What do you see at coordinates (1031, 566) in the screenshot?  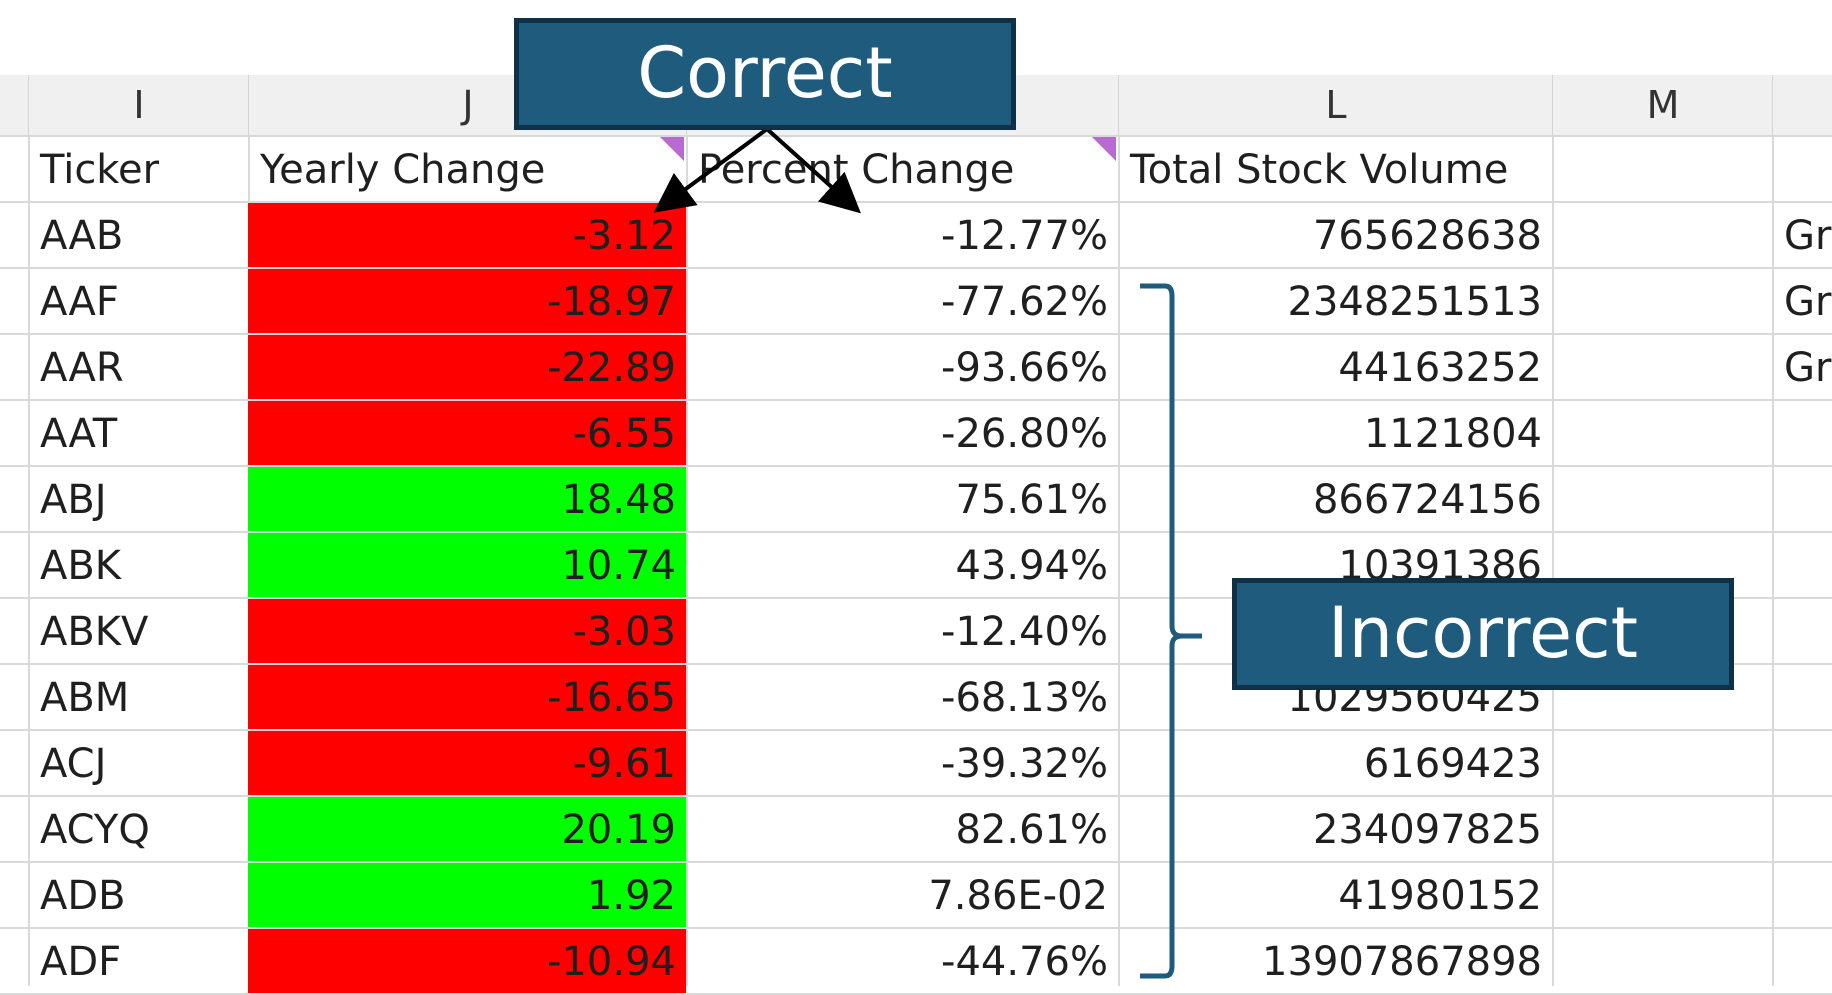 I see `percent-change-cell: 43.94%` at bounding box center [1031, 566].